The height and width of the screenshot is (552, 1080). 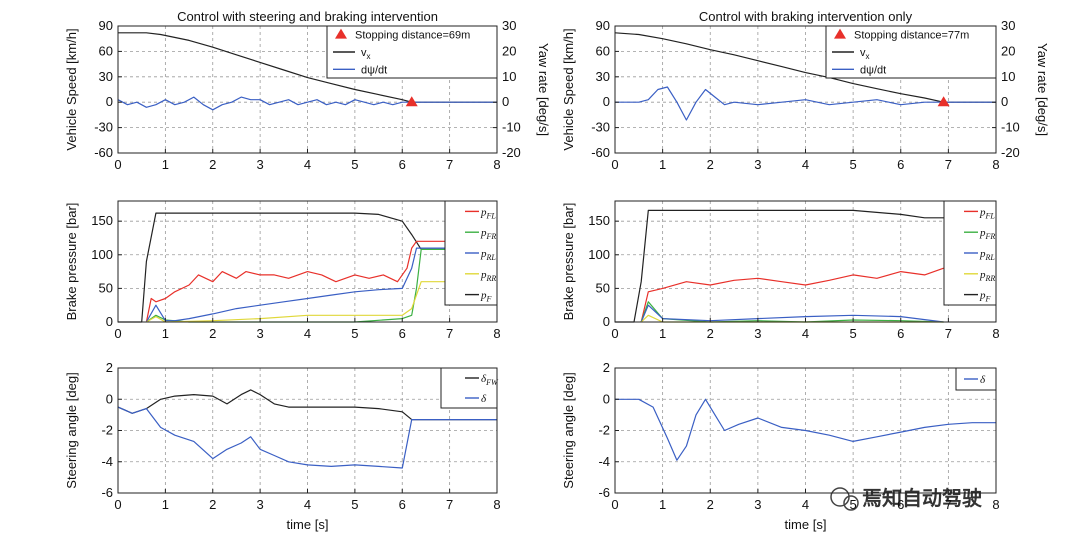 I want to click on y-tick-label: -60, so click(x=103, y=152).